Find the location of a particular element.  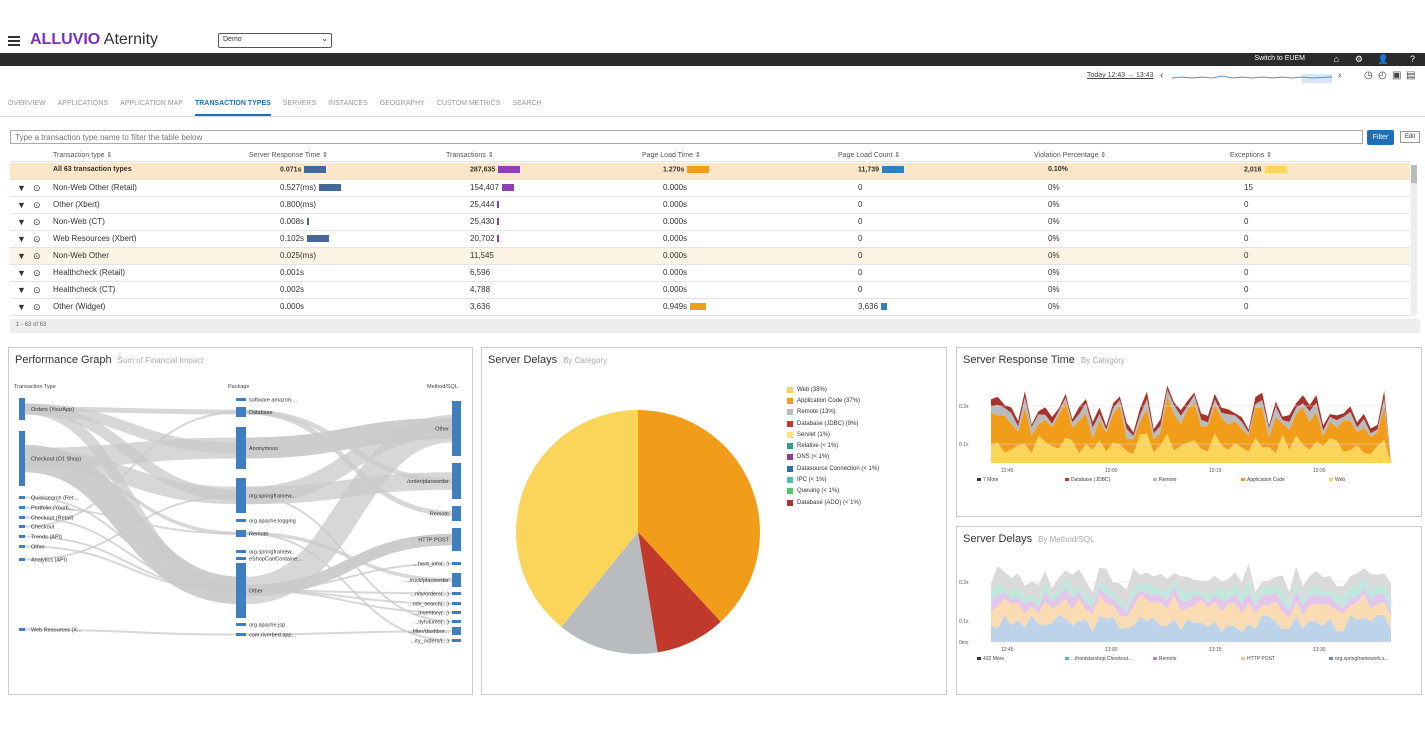

legend-item: Datasource Connection (< 1%) is located at coordinates (833, 468).